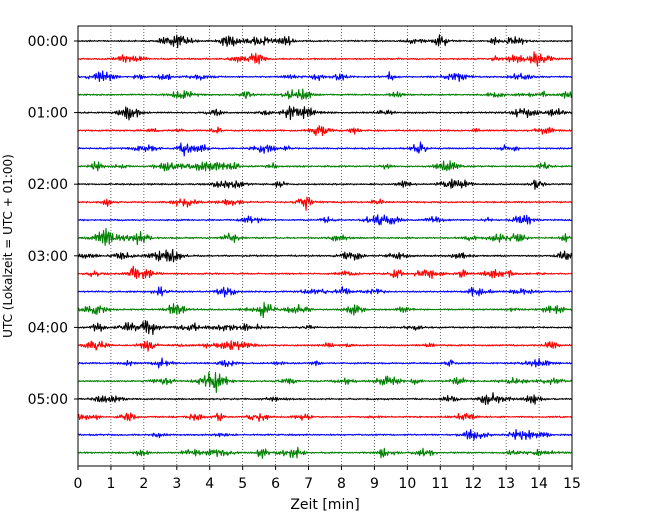 This screenshot has height=520, width=650. What do you see at coordinates (374, 484) in the screenshot?
I see `x-tick-label: 9` at bounding box center [374, 484].